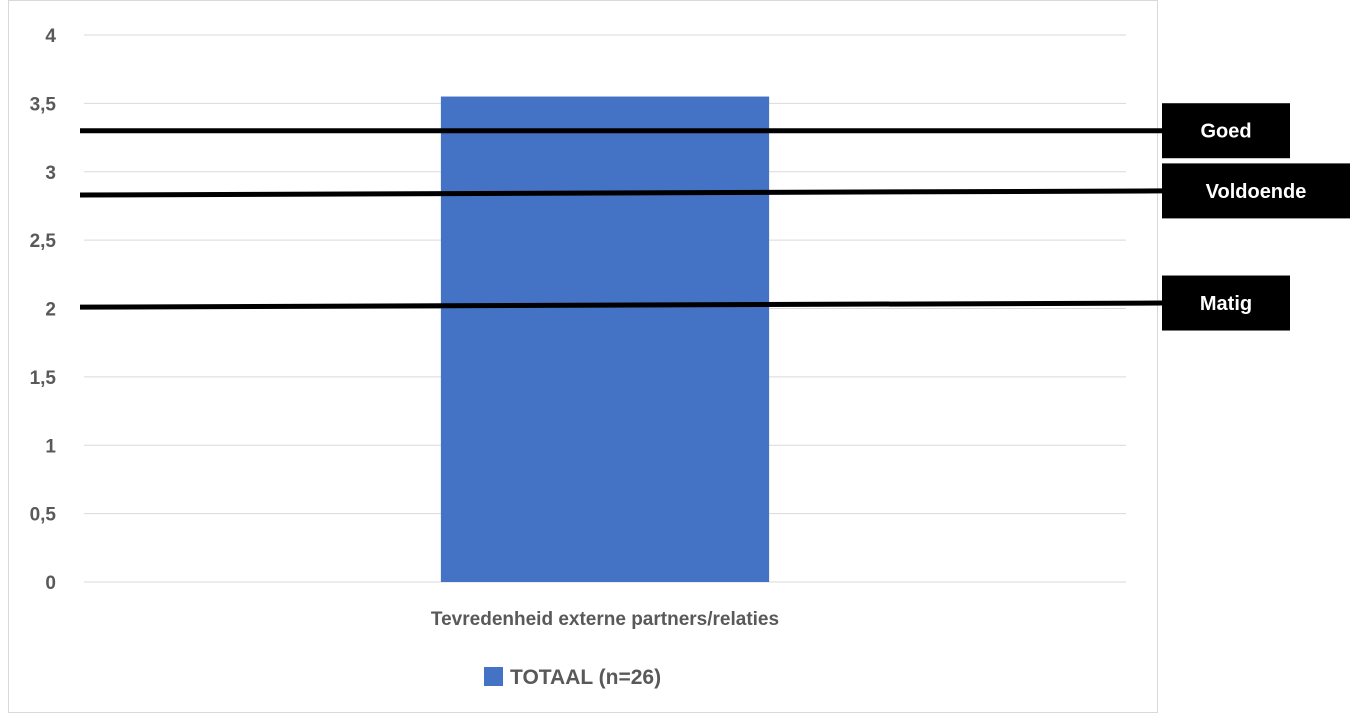 The image size is (1362, 713). Describe the element at coordinates (50, 446) in the screenshot. I see `y-tick-label: 1` at that location.